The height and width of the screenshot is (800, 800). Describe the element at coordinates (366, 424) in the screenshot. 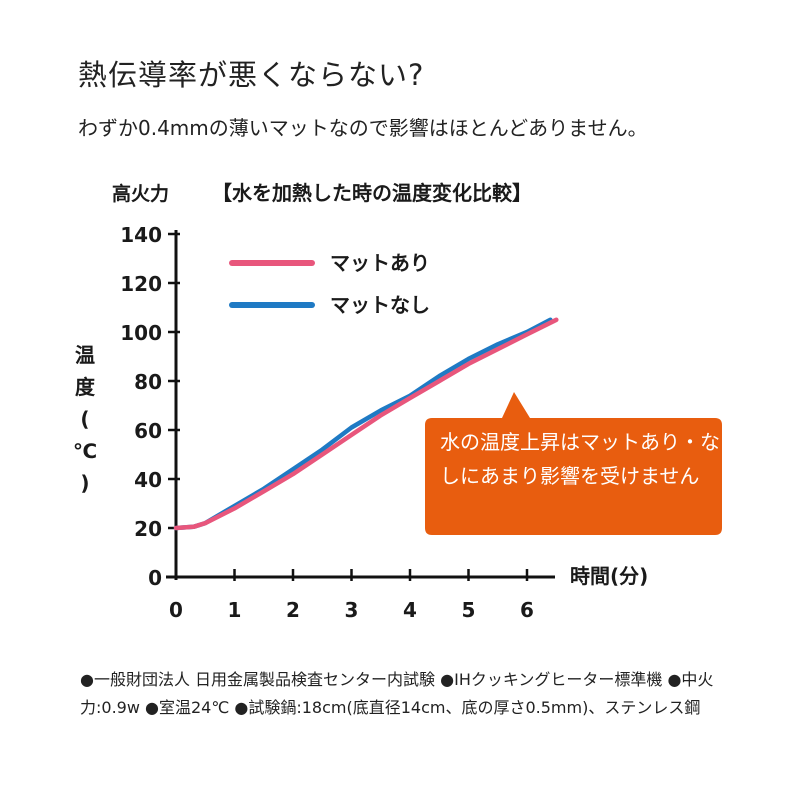

I see `series-line` at that location.